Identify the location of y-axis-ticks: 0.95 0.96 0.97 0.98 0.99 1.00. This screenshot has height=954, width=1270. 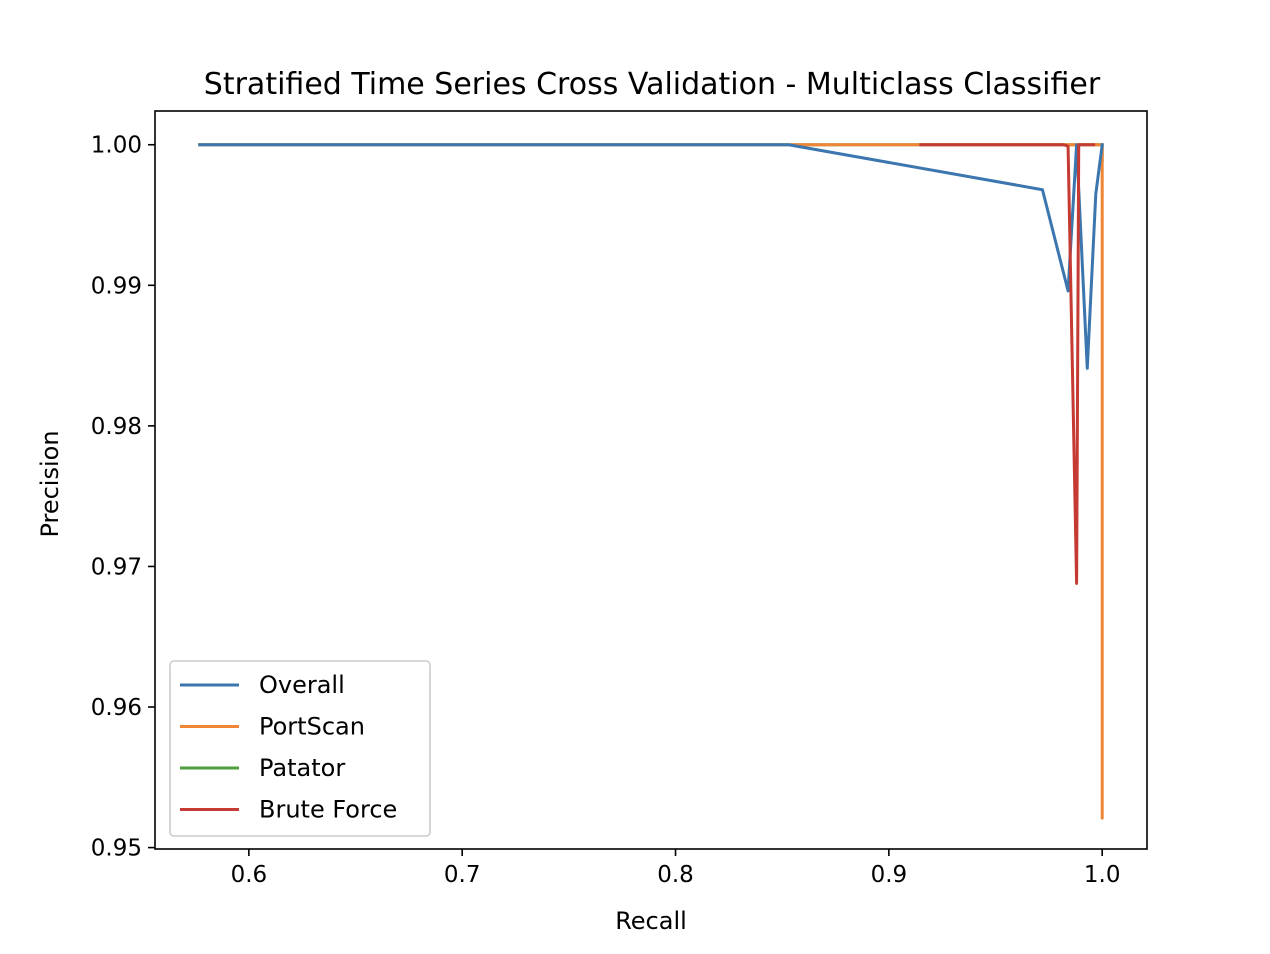
(123, 497).